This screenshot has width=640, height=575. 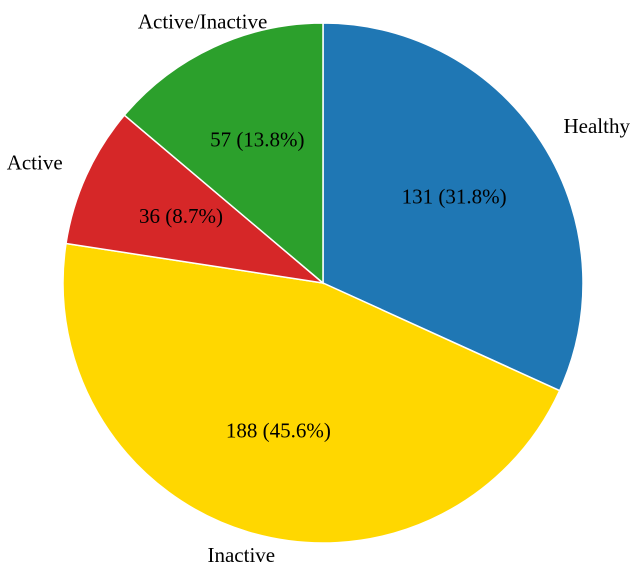 What do you see at coordinates (257, 139) in the screenshot?
I see `value-label: 57 (13.8%)` at bounding box center [257, 139].